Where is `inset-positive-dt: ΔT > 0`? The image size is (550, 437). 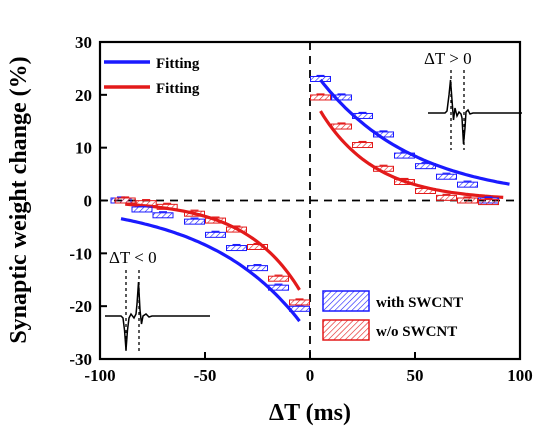
inset-positive-dt: ΔT > 0 is located at coordinates (473, 99).